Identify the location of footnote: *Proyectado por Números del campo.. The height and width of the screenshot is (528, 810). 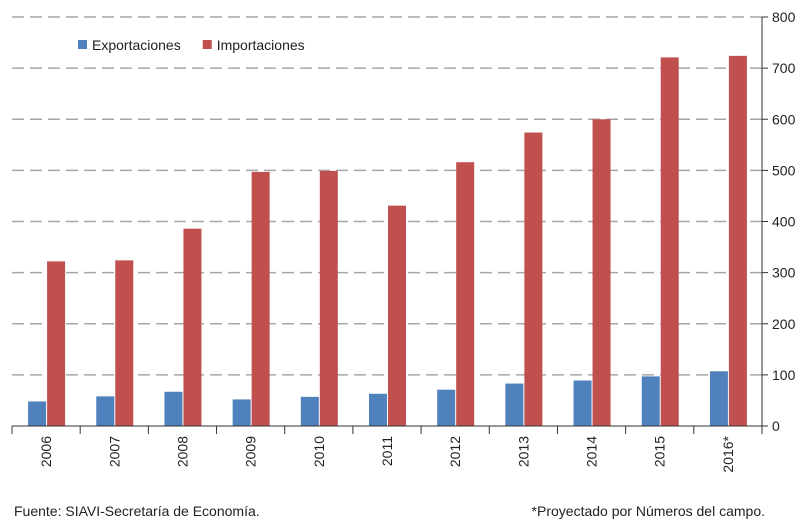
(648, 511).